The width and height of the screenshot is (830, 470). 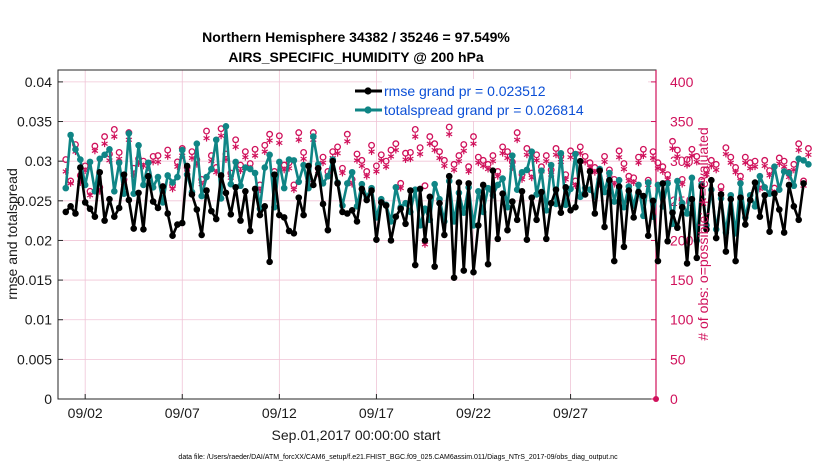 What do you see at coordinates (674, 399) in the screenshot?
I see `y-right-tick-label: 0` at bounding box center [674, 399].